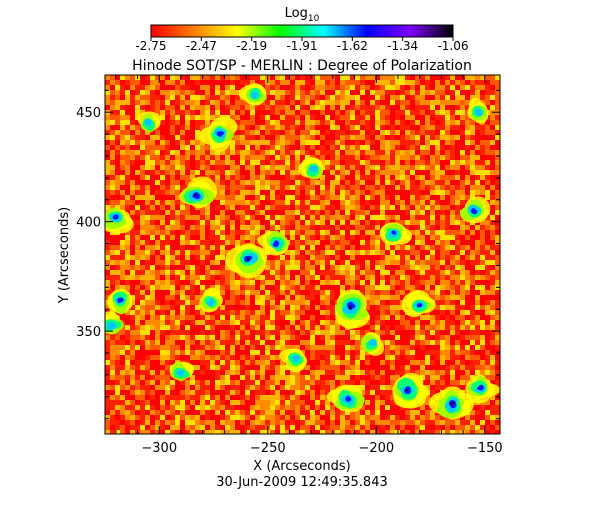 The height and width of the screenshot is (512, 604). What do you see at coordinates (376, 448) in the screenshot?
I see `x-tick-label: −200` at bounding box center [376, 448].